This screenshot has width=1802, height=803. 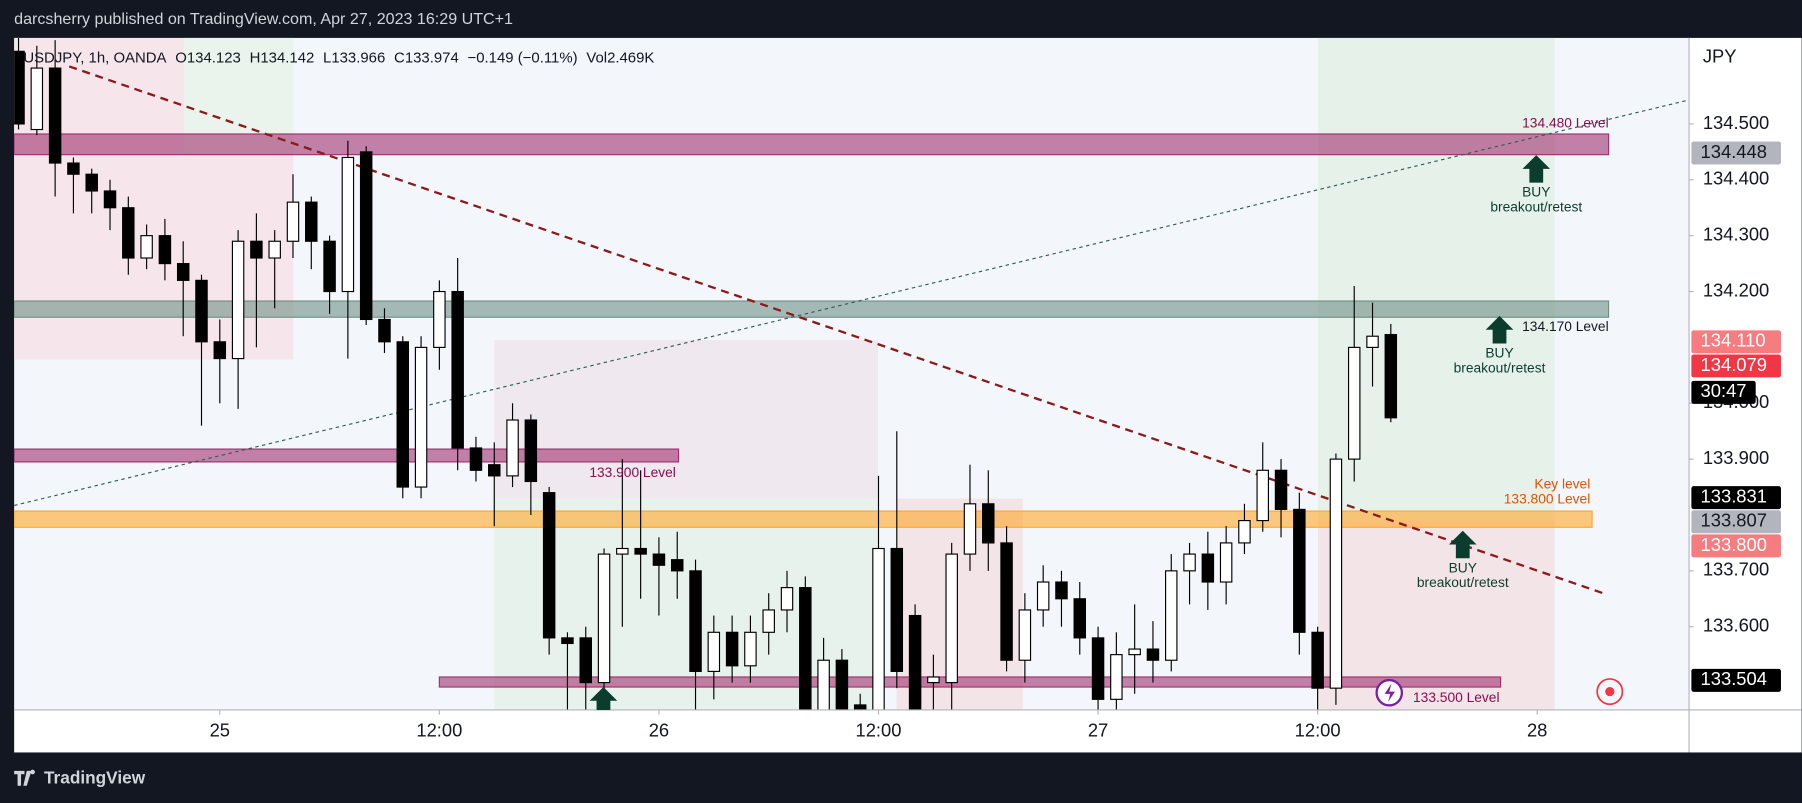 What do you see at coordinates (95, 777) in the screenshot?
I see `brand-name: TradingView` at bounding box center [95, 777].